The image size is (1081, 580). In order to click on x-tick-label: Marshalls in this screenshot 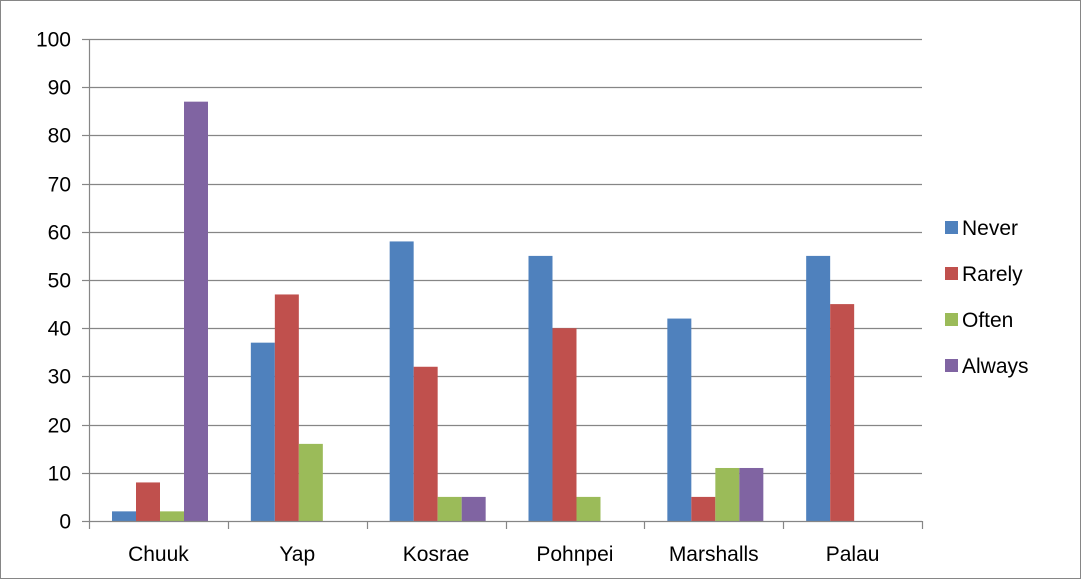, I will do `click(714, 554)`.